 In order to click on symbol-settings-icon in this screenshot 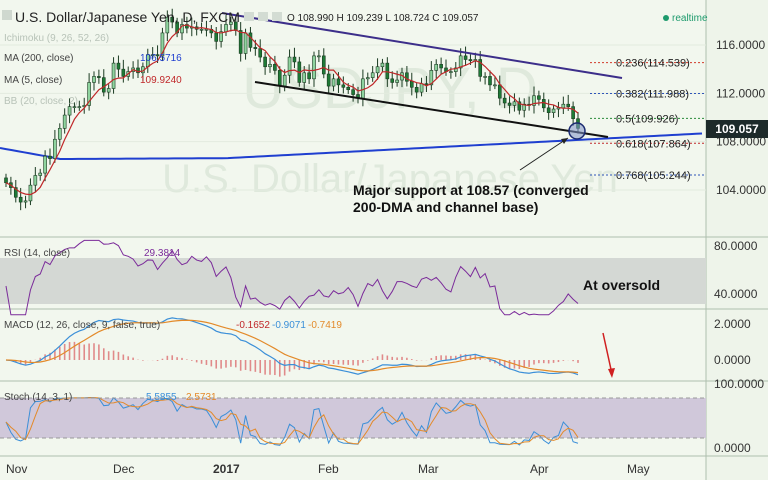, I will do `click(7, 15)`.